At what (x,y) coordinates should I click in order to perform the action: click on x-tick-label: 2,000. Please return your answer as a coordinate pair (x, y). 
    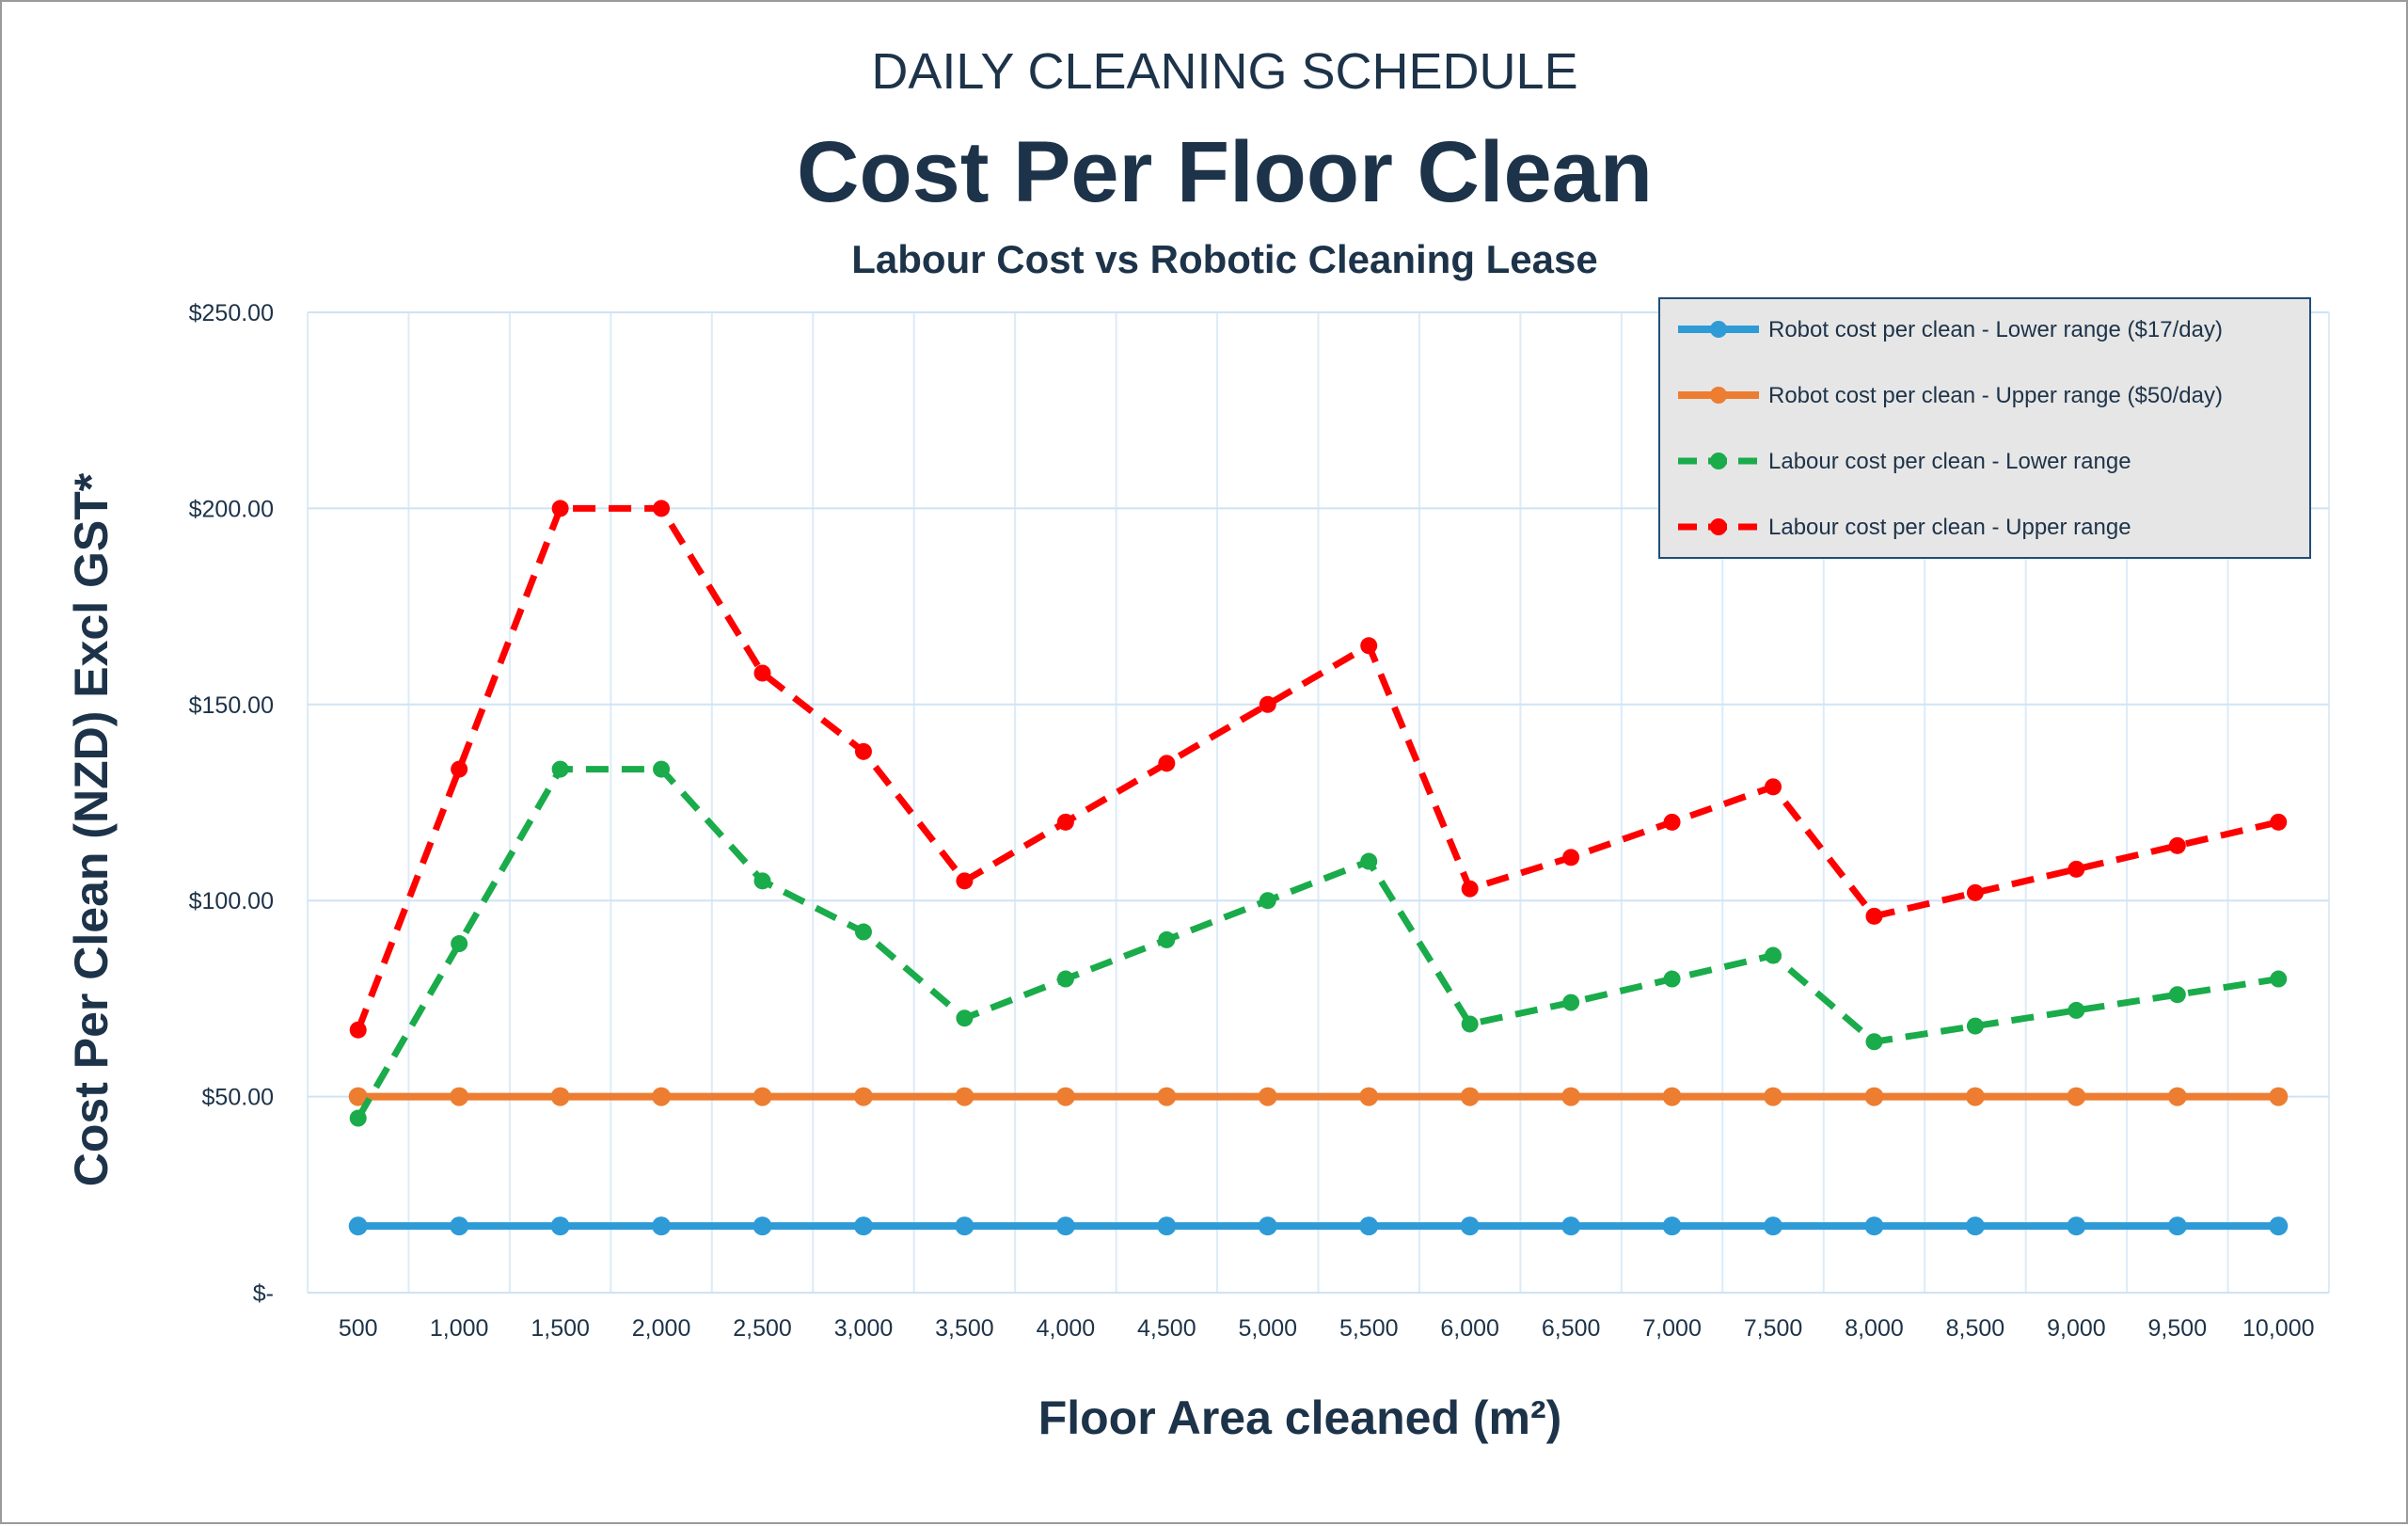
    Looking at the image, I should click on (662, 1328).